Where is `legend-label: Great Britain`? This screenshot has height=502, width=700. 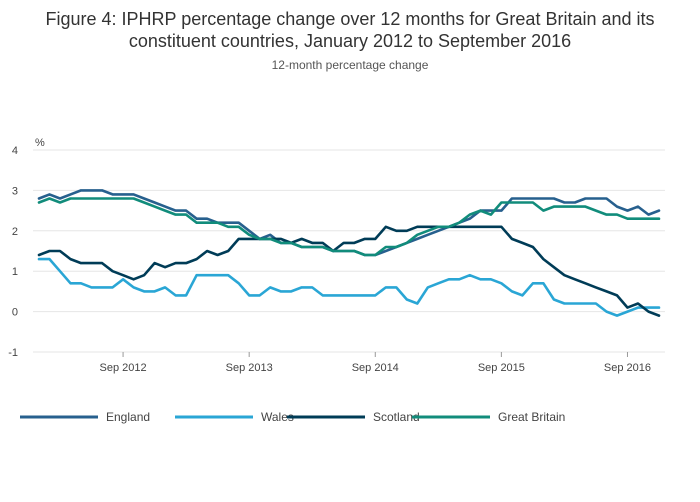
legend-label: Great Britain is located at coordinates (531, 417).